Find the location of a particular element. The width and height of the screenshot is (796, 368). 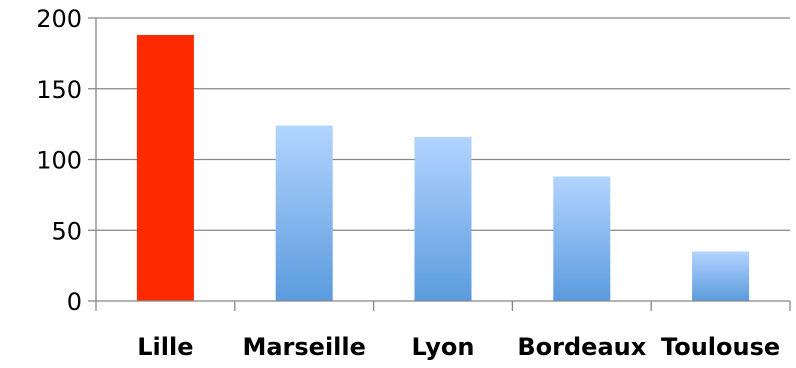

bar-marseille is located at coordinates (304, 213).